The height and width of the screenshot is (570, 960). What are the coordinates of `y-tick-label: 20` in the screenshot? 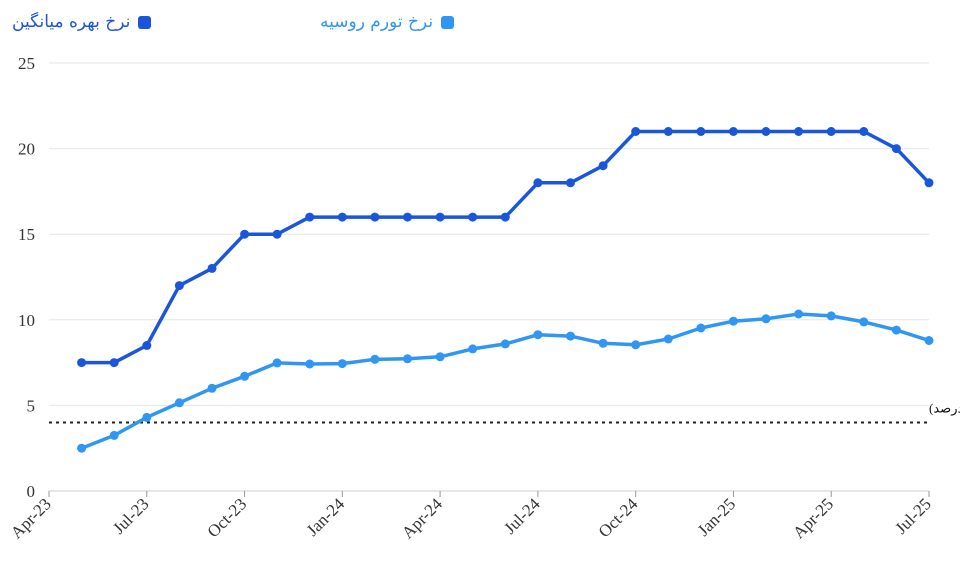 It's located at (26, 149).